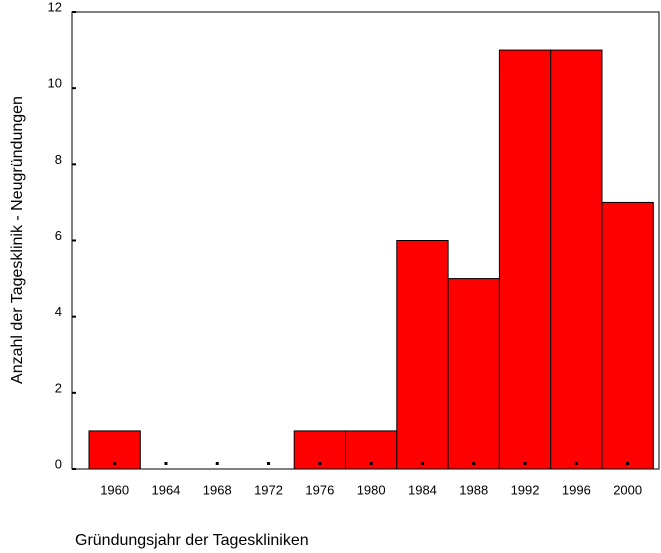 The image size is (661, 553). Describe the element at coordinates (525, 489) in the screenshot. I see `x-tick-label: 1992` at that location.